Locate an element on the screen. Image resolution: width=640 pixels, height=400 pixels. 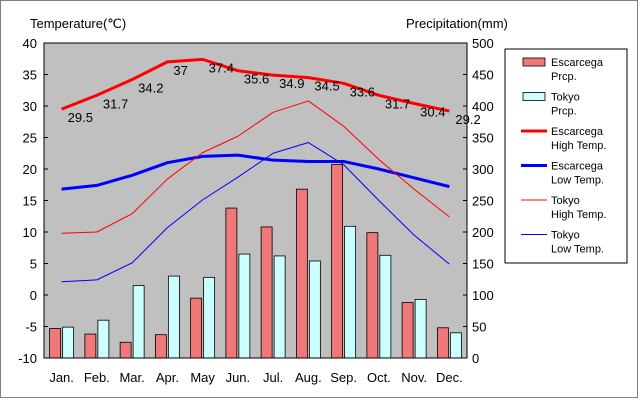
left-tick-label: 30 is located at coordinates (30, 106).